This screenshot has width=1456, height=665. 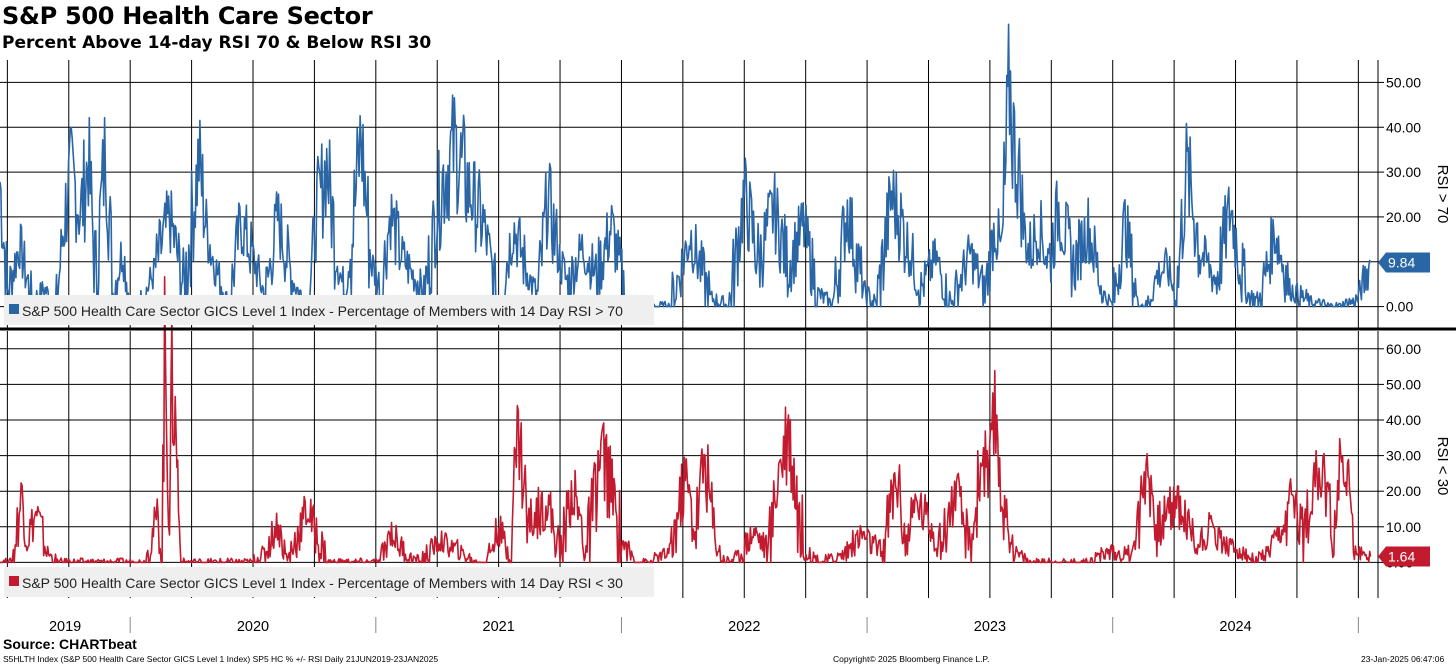 I want to click on year-label: 2022, so click(x=744, y=627).